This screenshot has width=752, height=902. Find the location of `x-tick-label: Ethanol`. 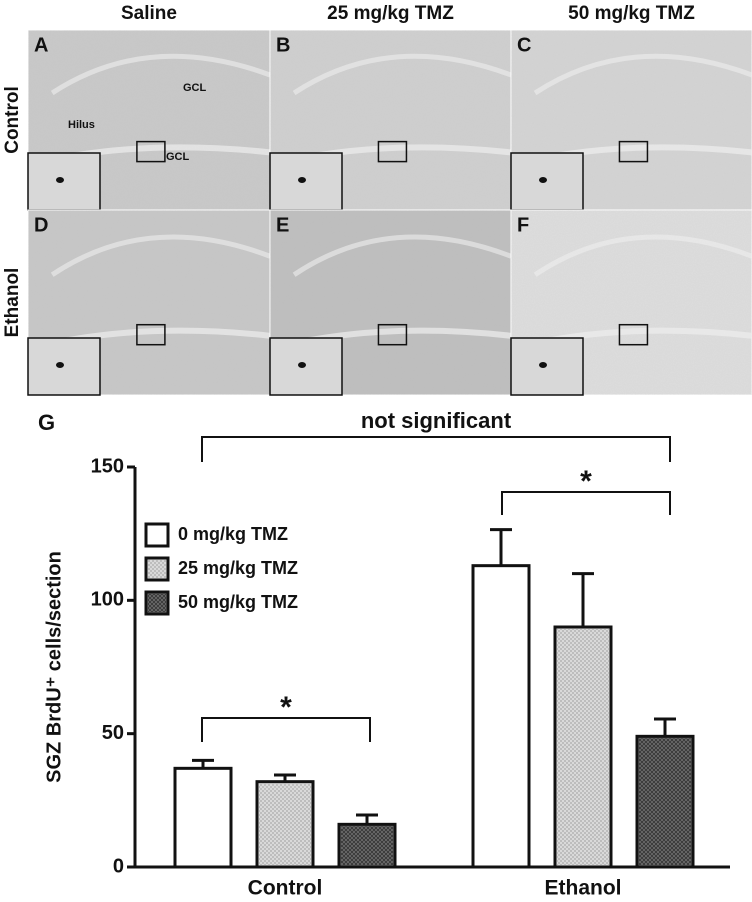

x-tick-label: Ethanol is located at coordinates (583, 888).